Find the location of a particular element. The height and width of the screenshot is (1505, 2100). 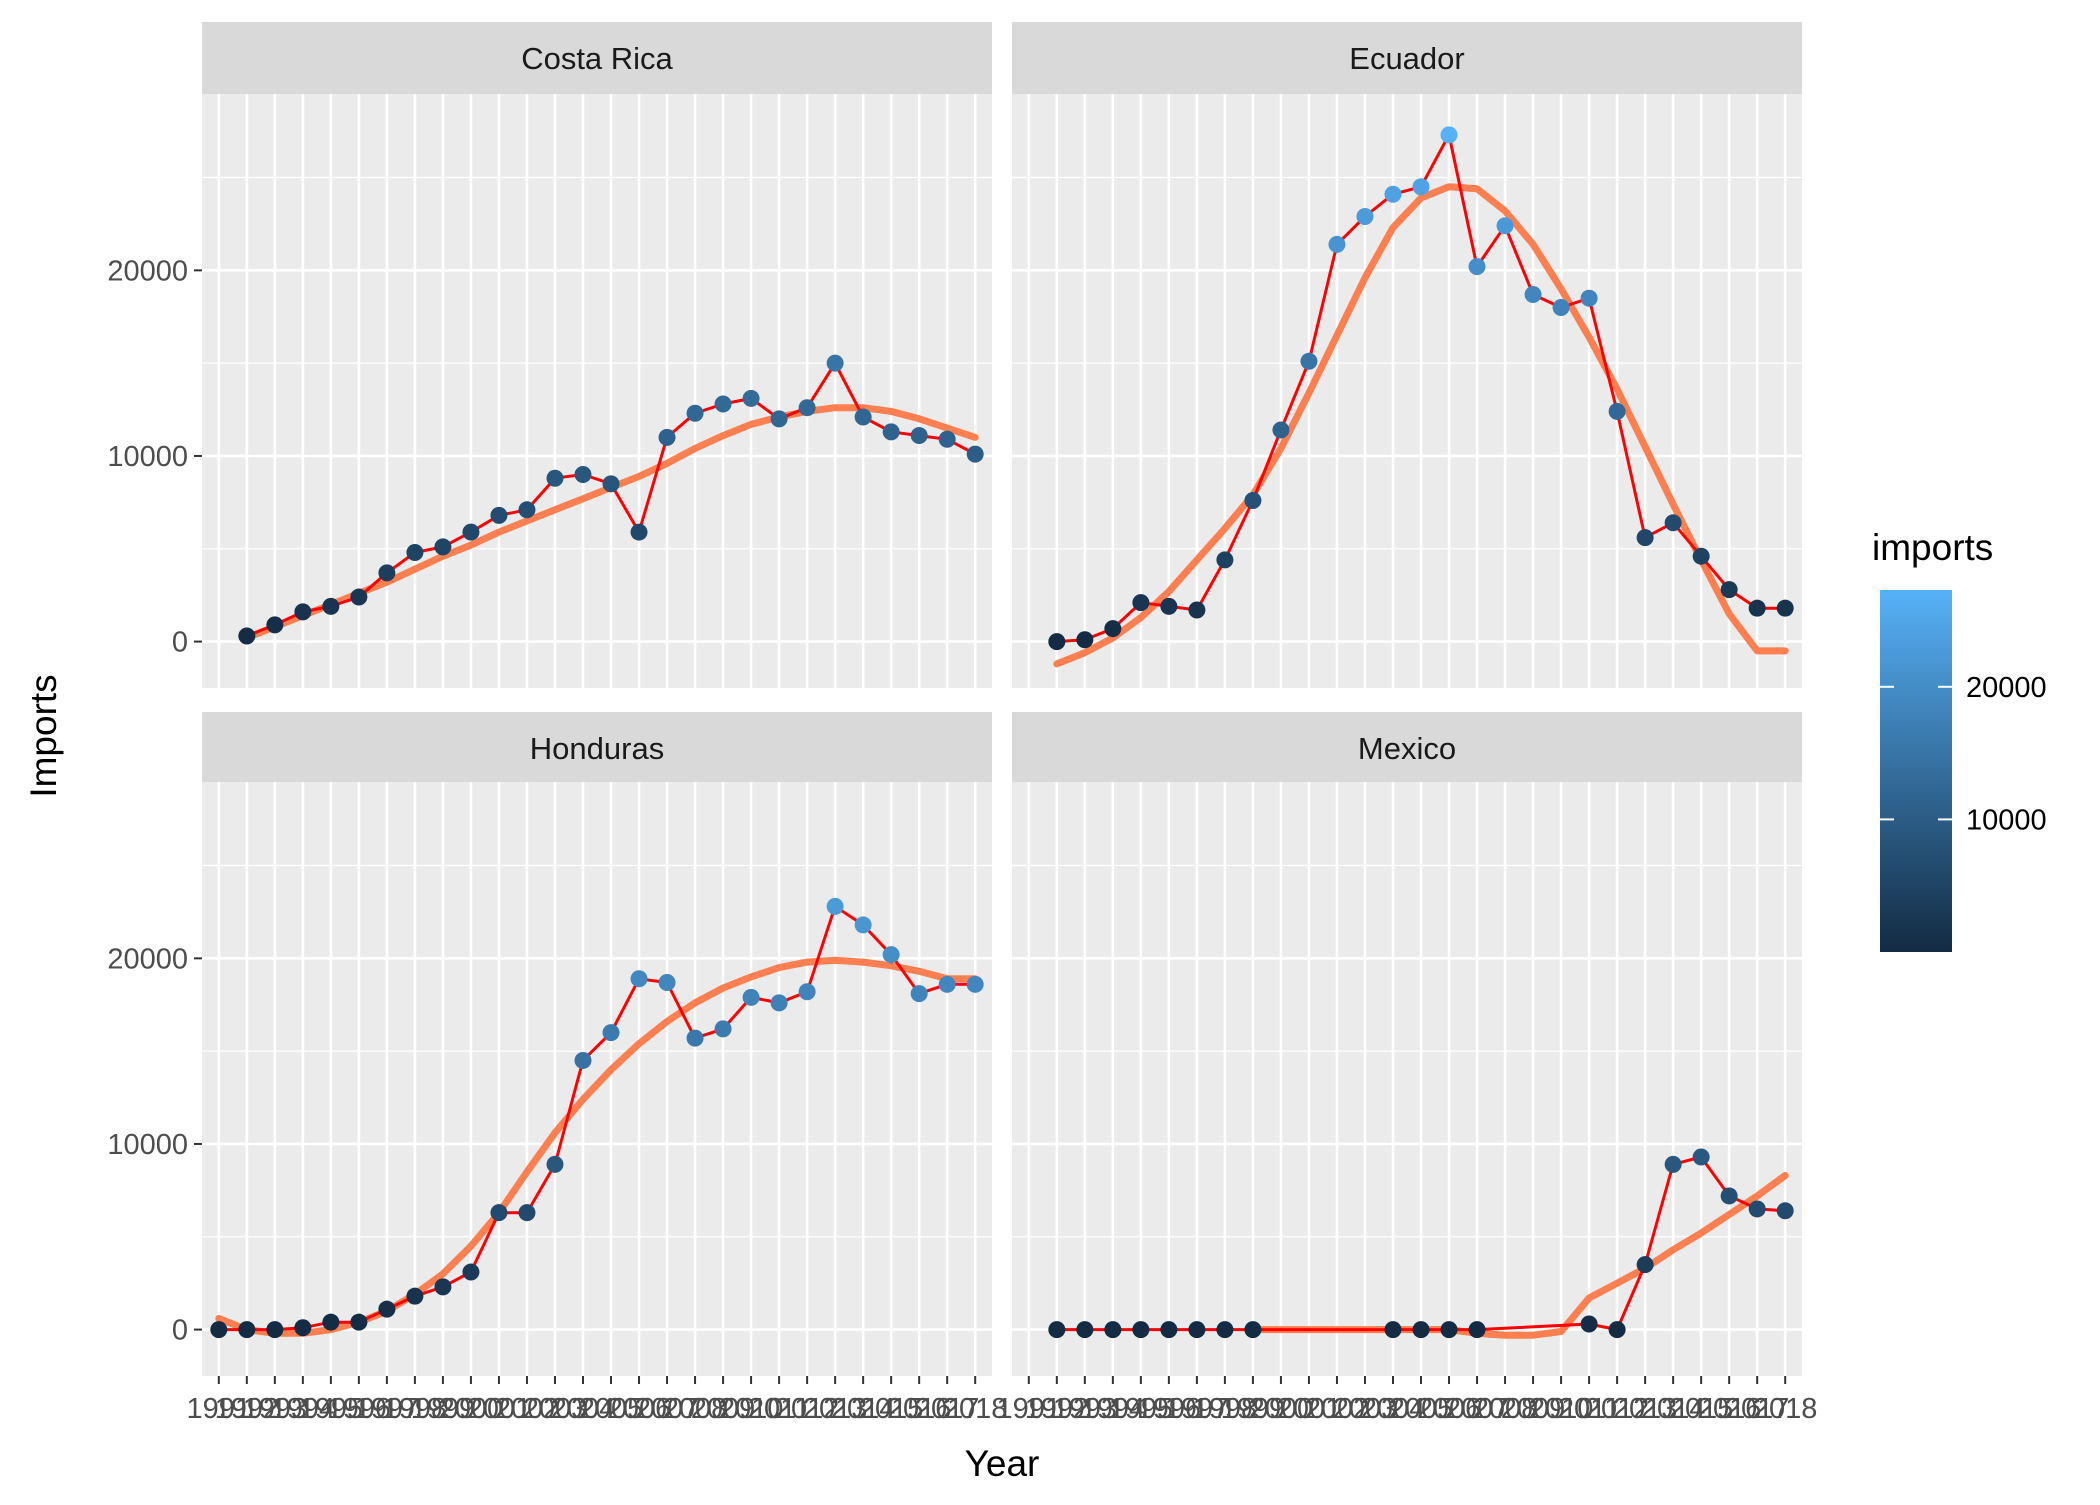

x-tick-label: 2015 is located at coordinates (891, 1409).